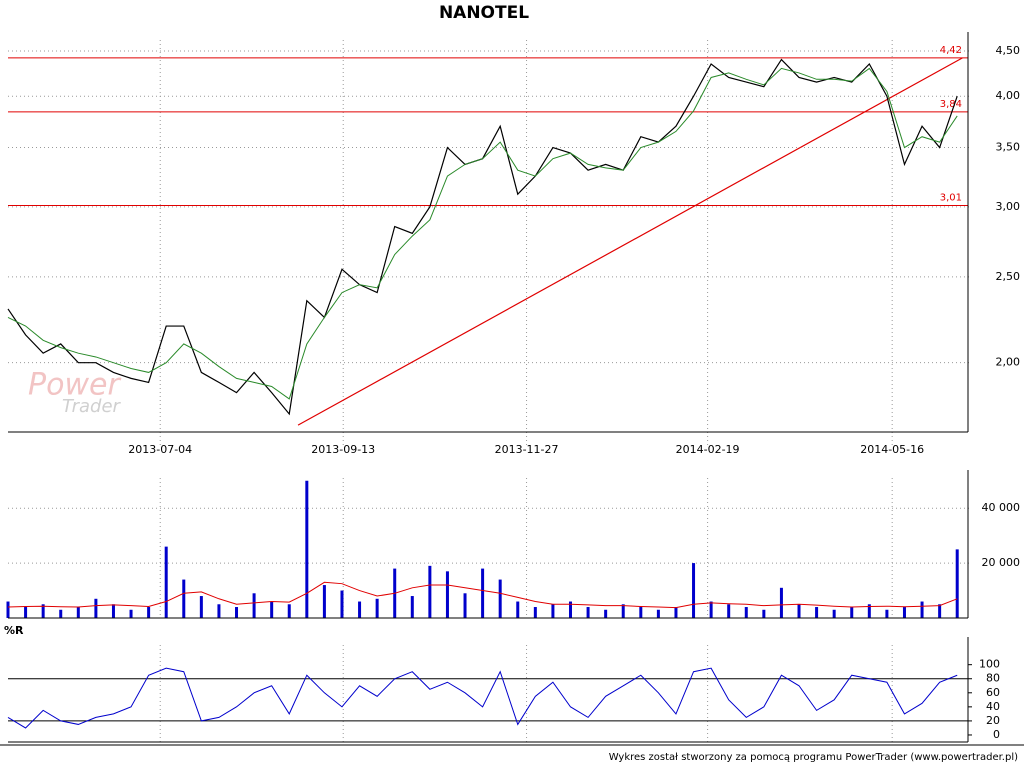 The image size is (1024, 768). Describe the element at coordinates (951, 104) in the screenshot. I see `horizontal-line-label: 3,84` at that location.